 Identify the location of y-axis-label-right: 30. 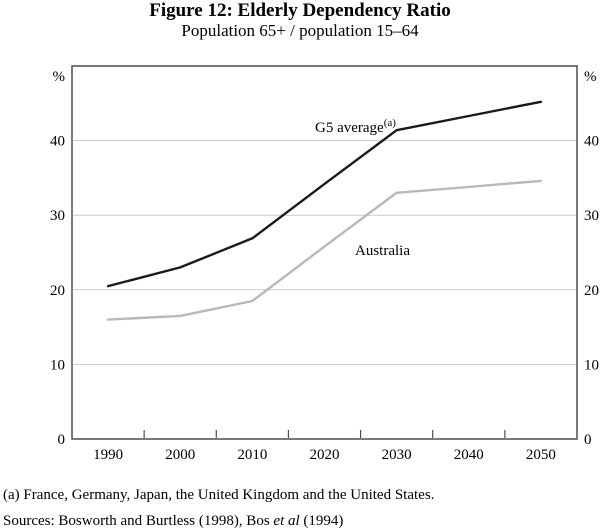
(591, 216).